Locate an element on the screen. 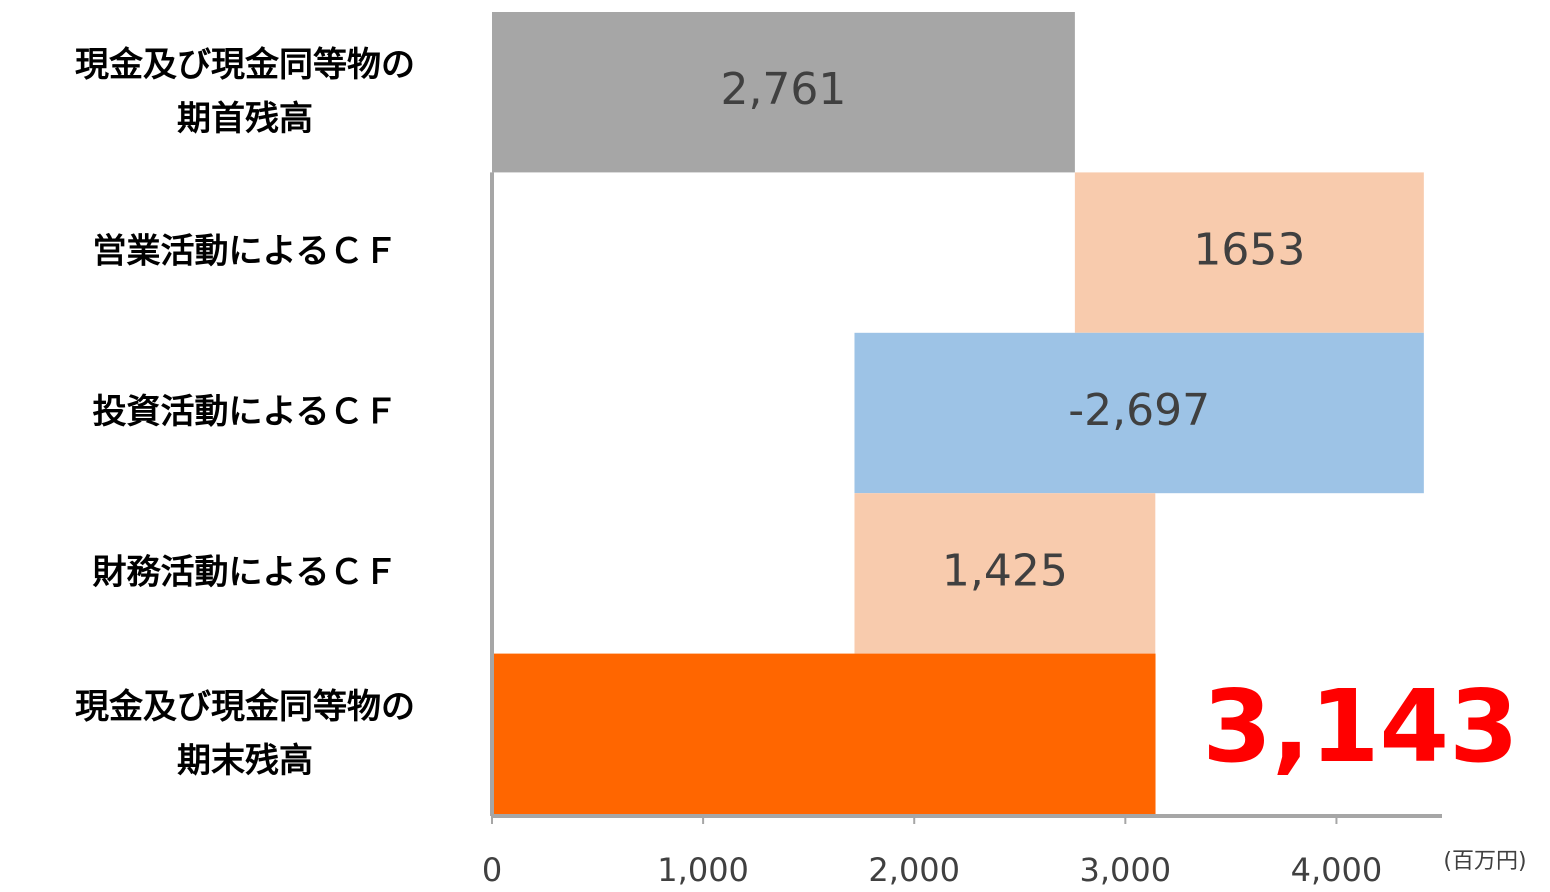 This screenshot has height=892, width=1550. x-tick-label: 1,000 is located at coordinates (703, 870).